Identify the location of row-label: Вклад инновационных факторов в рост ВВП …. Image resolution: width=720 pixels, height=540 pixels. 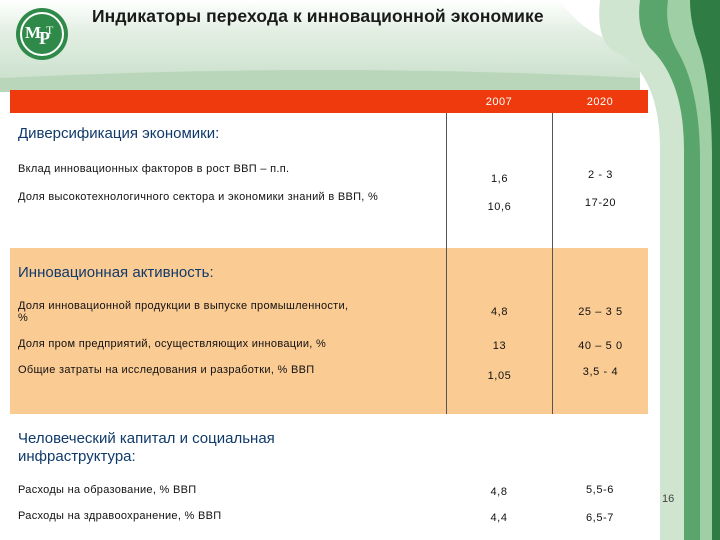
(154, 169).